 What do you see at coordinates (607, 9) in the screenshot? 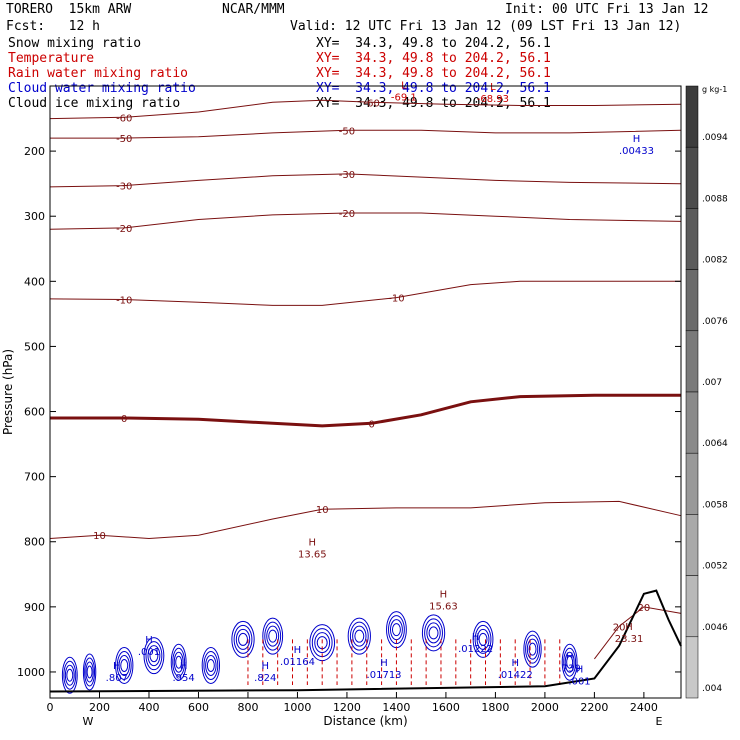
I see `init-time: Init: 00 UTC Fri 13 Jan 12` at bounding box center [607, 9].